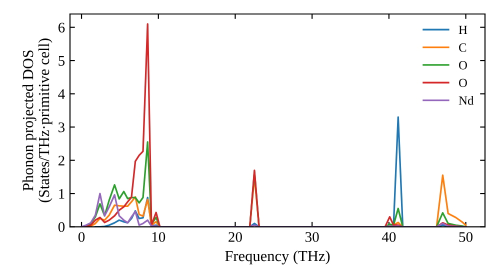 Image resolution: width=500 pixels, height=280 pixels. Describe the element at coordinates (61, 127) in the screenshot. I see `y-tick-label: 3` at that location.